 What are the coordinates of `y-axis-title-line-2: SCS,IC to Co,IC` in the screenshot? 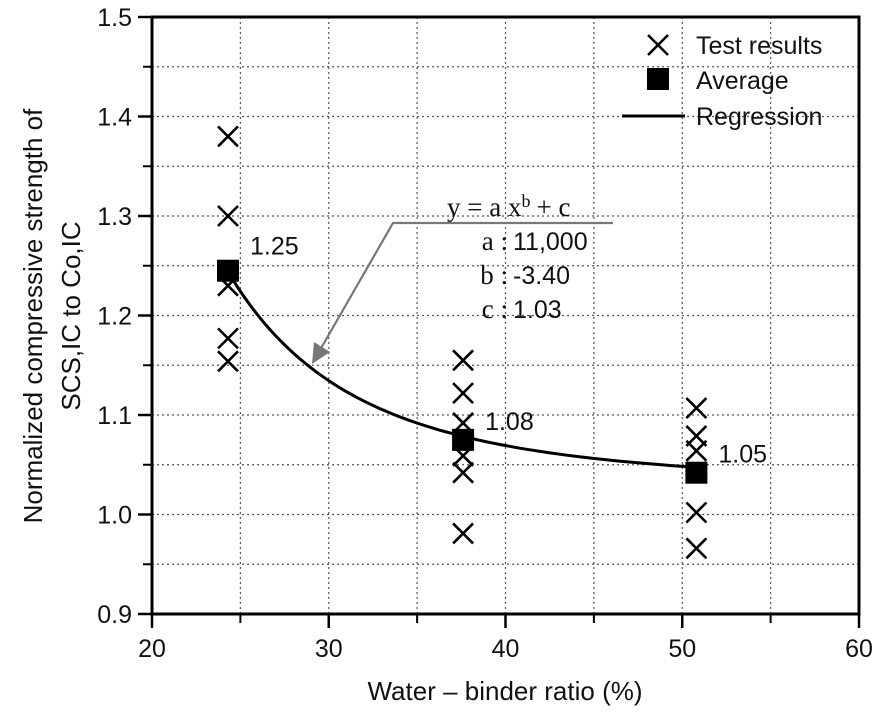 It's located at (71, 315).